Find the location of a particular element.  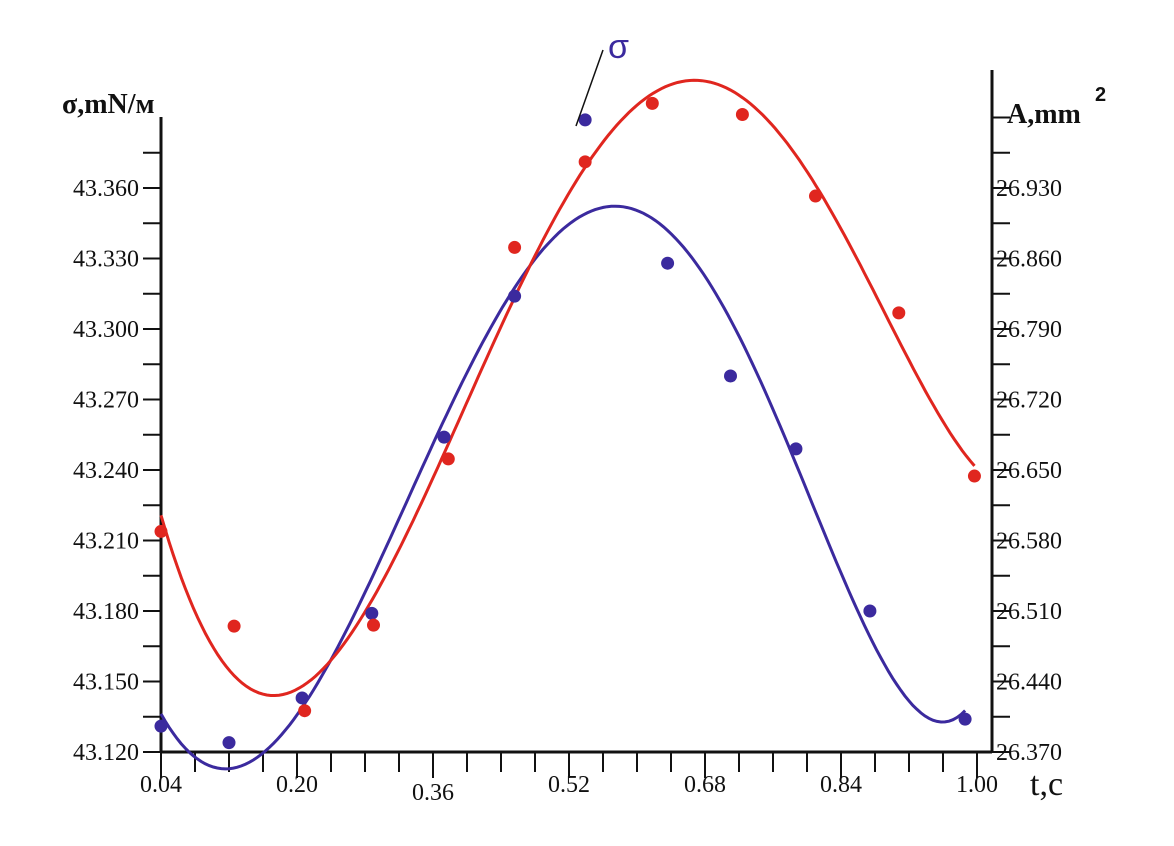

y-left-tick-label: 43.360 is located at coordinates (106, 189).